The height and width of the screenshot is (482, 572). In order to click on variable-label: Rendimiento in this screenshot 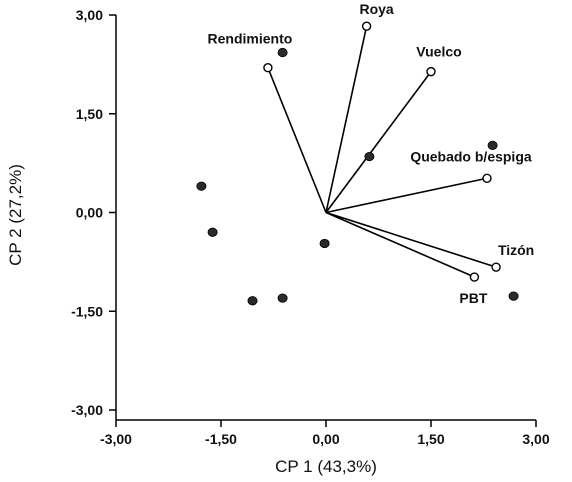, I will do `click(250, 39)`.